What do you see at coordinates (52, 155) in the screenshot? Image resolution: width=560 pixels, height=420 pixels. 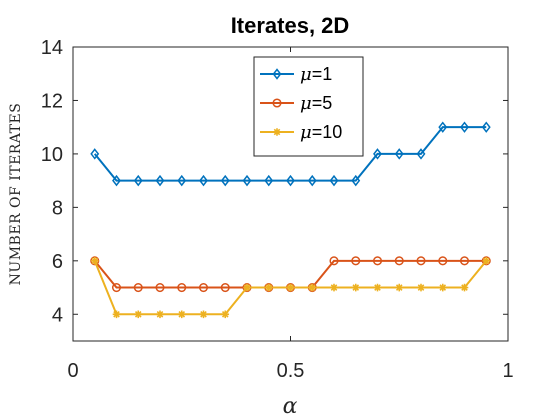 I see `y-tick-label: 10` at bounding box center [52, 155].